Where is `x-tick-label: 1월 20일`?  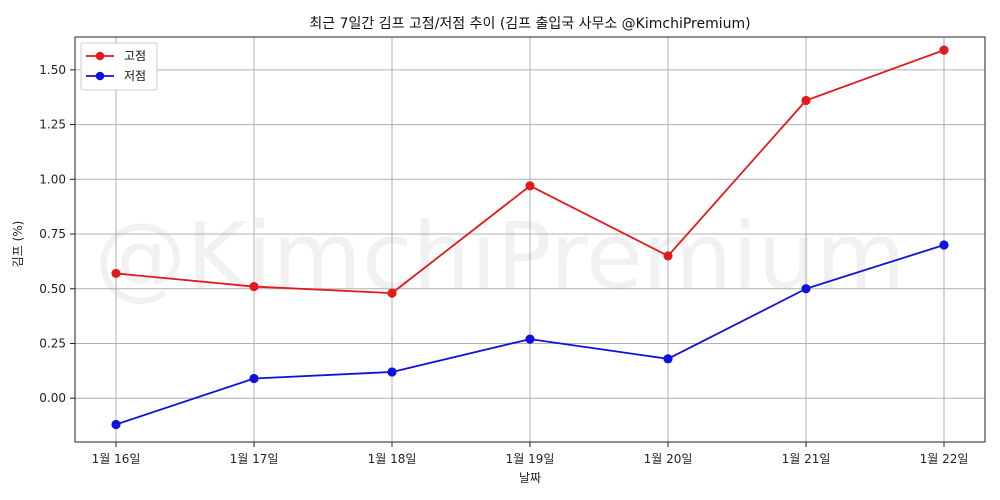 x-tick-label: 1월 20일 is located at coordinates (668, 459).